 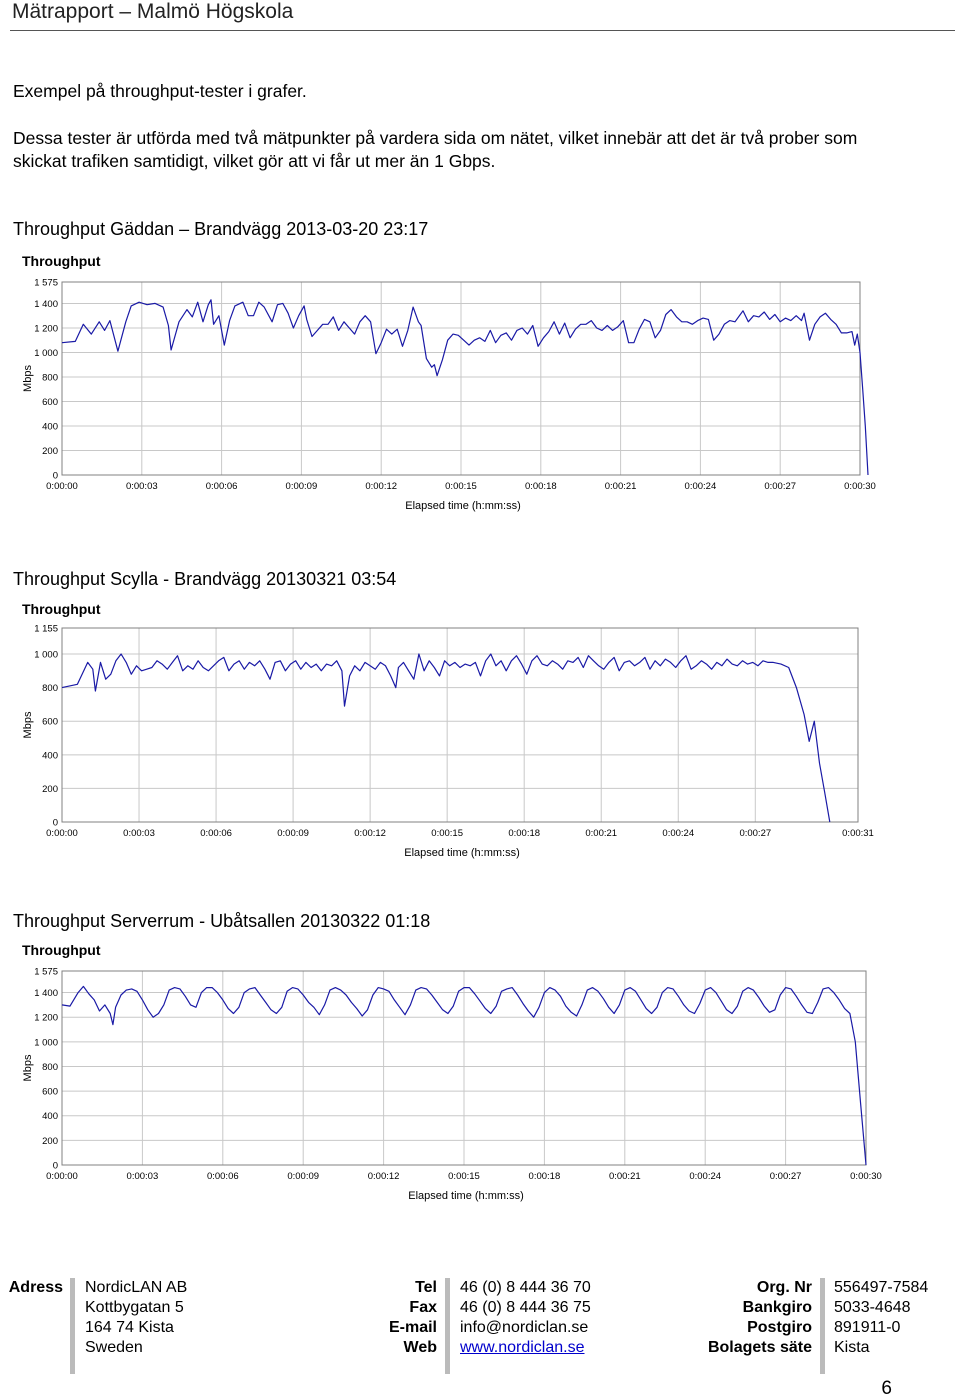 What do you see at coordinates (46, 629) in the screenshot?
I see `y-tick-label: 1 155` at bounding box center [46, 629].